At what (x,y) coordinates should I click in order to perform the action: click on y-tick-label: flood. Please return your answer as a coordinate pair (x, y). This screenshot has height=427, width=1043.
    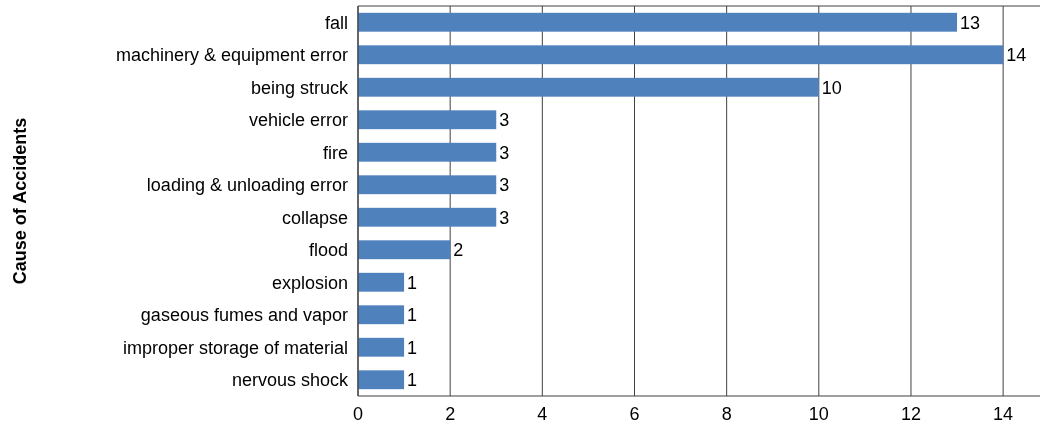
    Looking at the image, I should click on (328, 250).